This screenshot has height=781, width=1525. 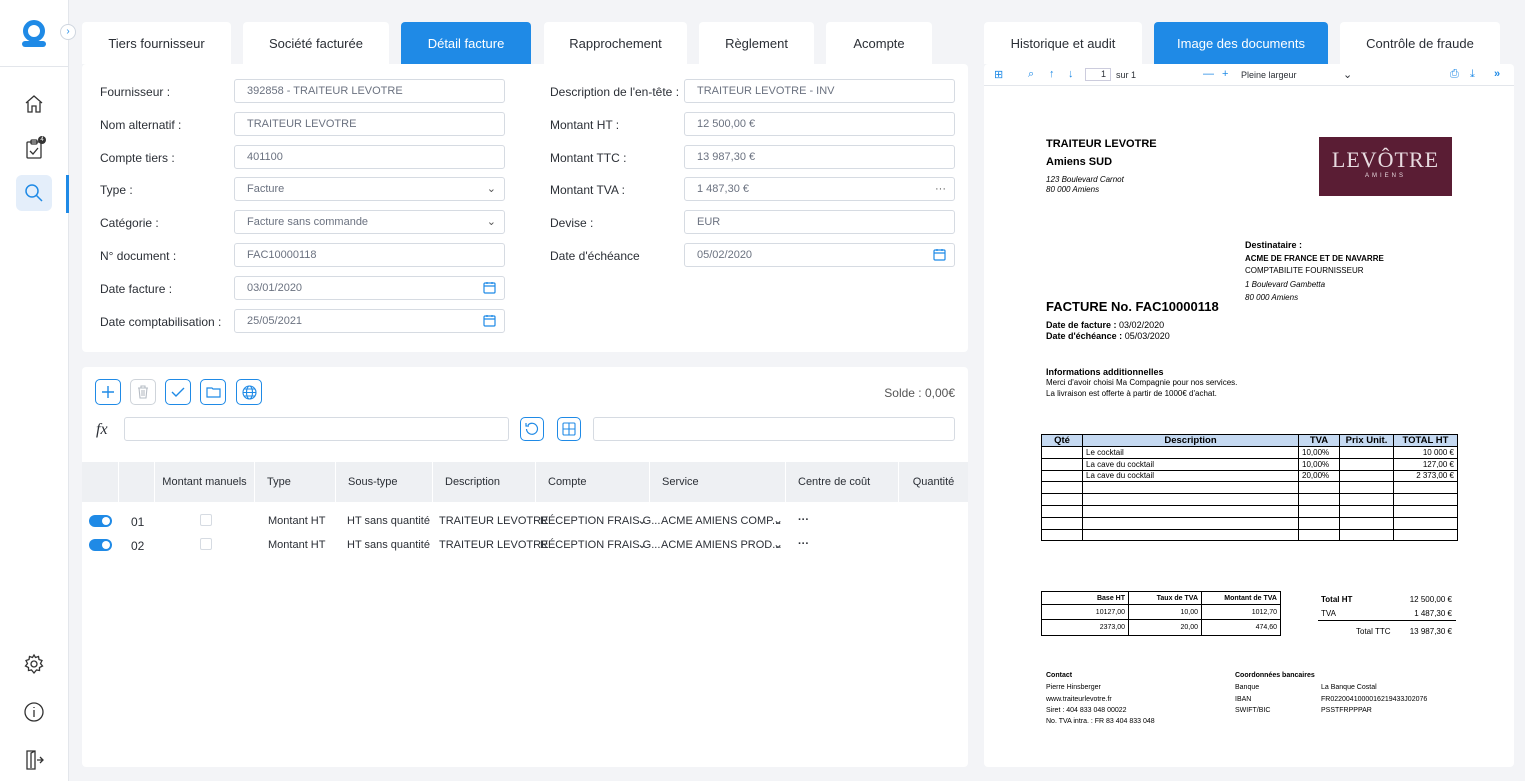 I want to click on validate-button, so click(x=178, y=392).